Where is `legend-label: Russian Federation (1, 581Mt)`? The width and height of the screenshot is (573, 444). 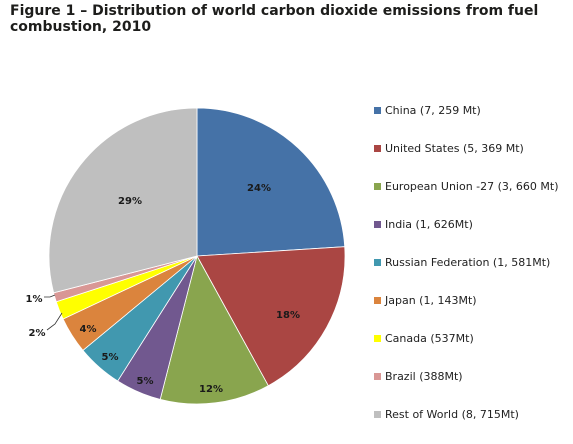
legend-label: Russian Federation (1, 581Mt) is located at coordinates (468, 262).